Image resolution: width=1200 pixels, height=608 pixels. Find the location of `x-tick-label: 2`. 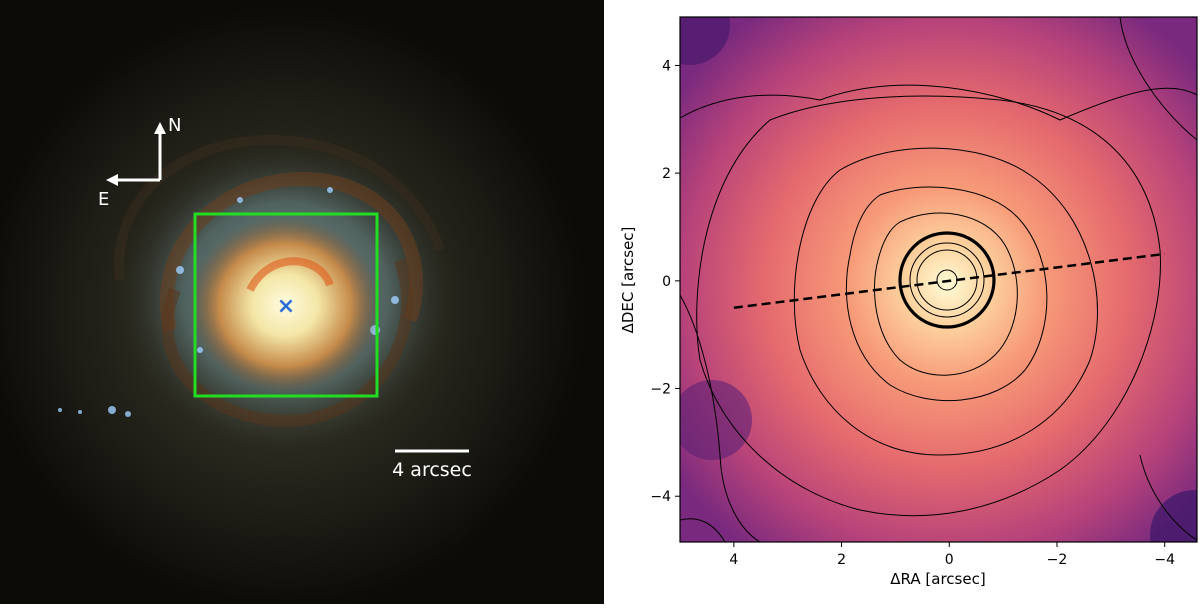

x-tick-label: 2 is located at coordinates (841, 560).